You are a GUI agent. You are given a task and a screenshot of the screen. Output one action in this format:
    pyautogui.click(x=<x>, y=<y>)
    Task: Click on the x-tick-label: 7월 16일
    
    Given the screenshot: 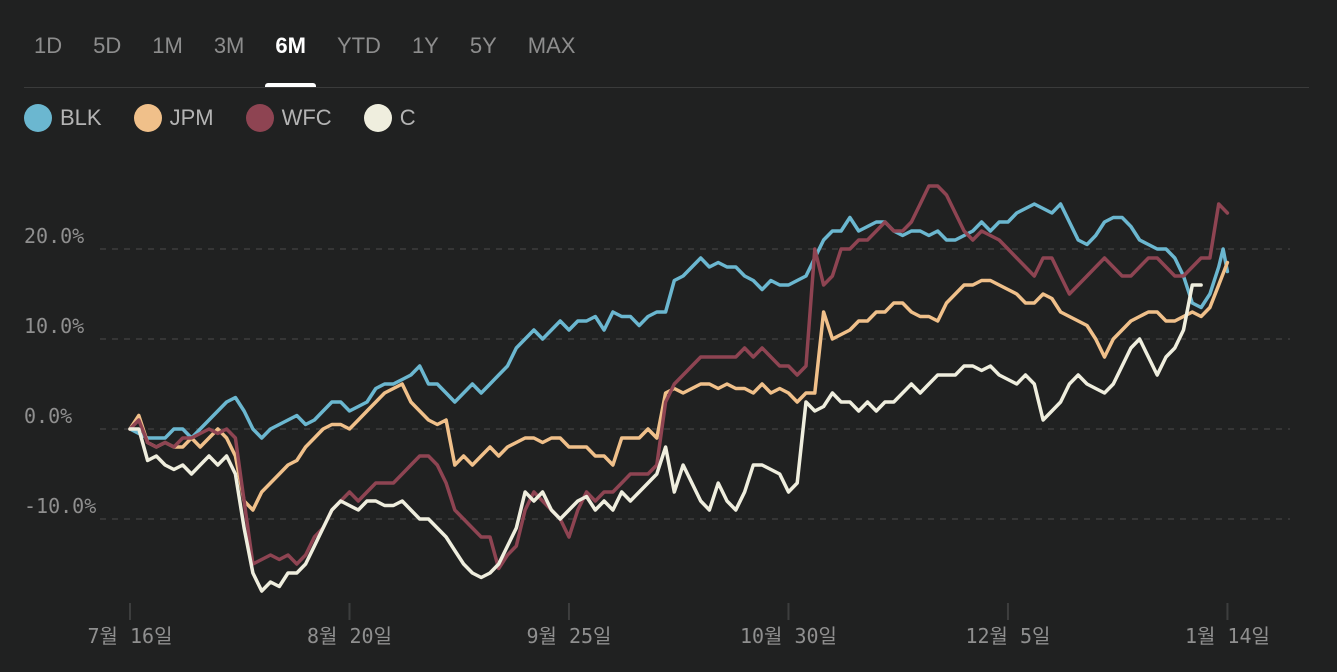 What is the action you would take?
    pyautogui.click(x=130, y=636)
    